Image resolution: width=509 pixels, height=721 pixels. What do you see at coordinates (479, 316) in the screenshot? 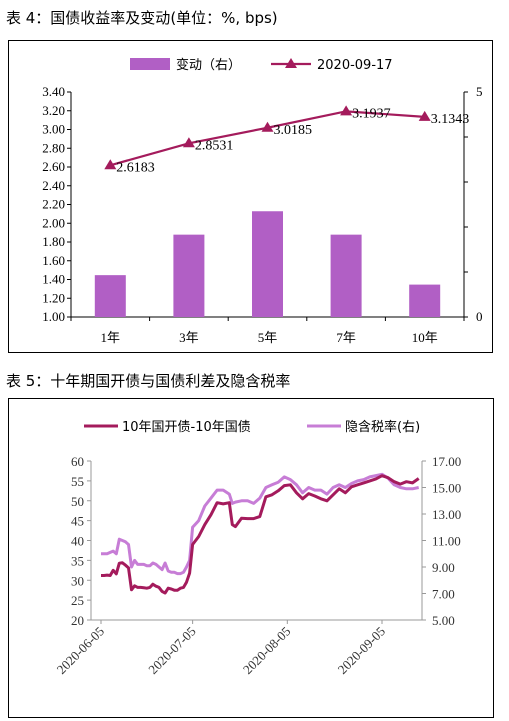
I see `right-y-tick-label: 0` at bounding box center [479, 316].